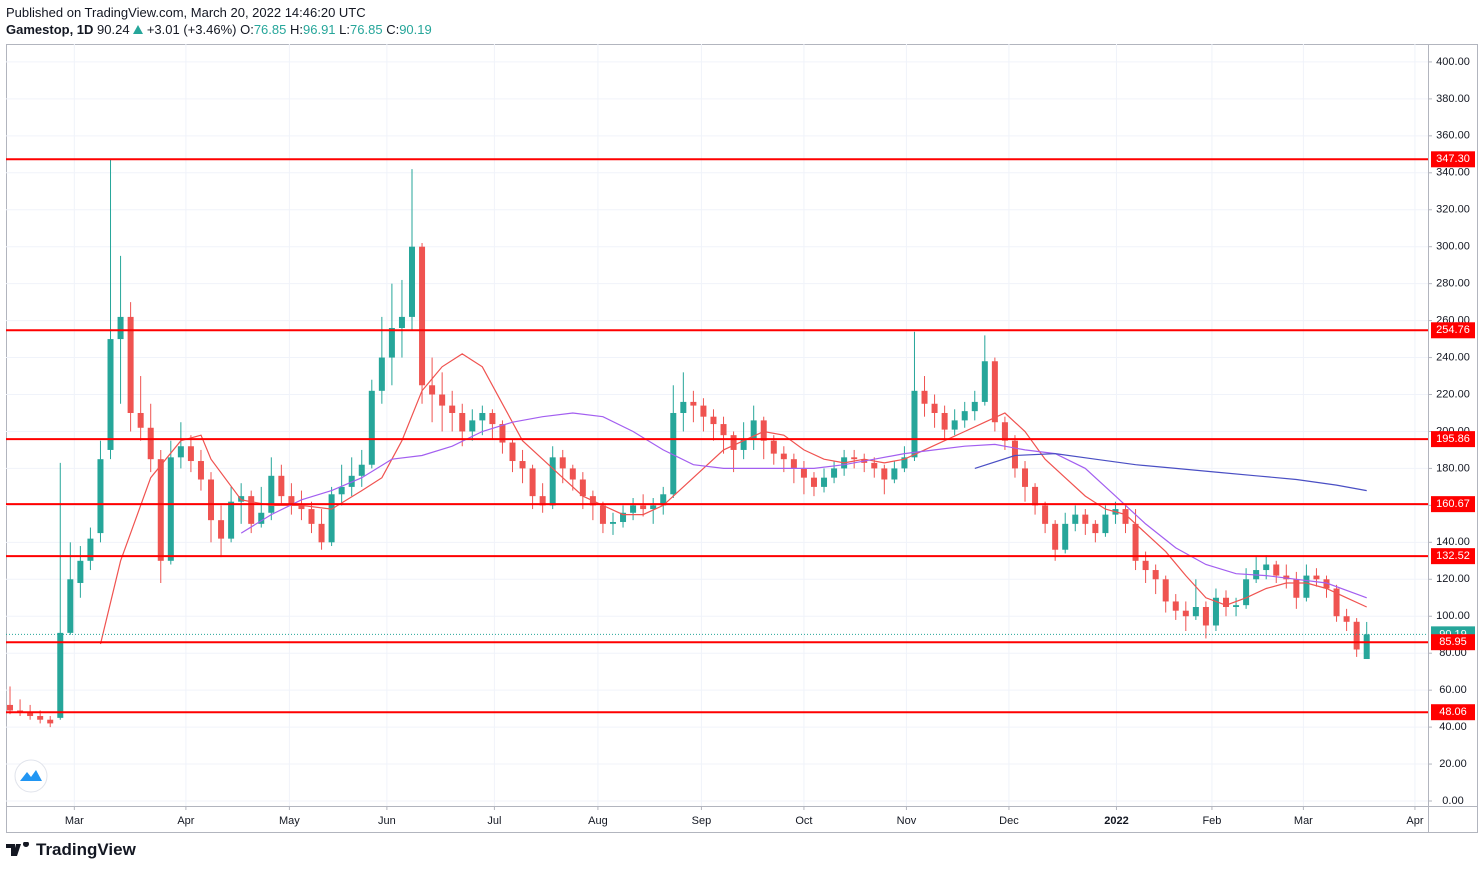 The height and width of the screenshot is (869, 1484). I want to click on logo, so click(31, 776).